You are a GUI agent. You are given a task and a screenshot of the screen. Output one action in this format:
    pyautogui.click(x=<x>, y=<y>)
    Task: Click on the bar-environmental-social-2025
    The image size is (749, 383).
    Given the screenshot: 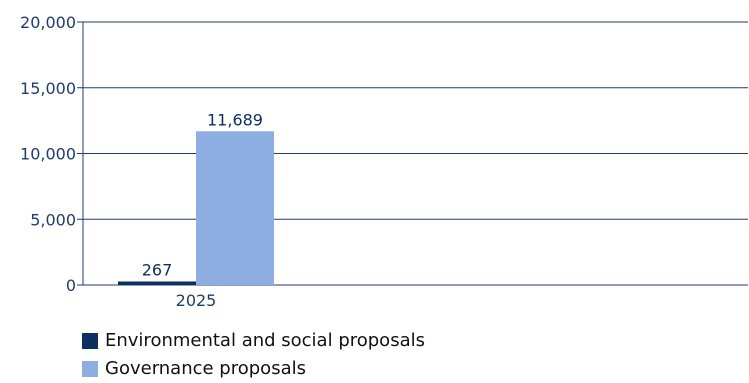 What is the action you would take?
    pyautogui.click(x=157, y=283)
    